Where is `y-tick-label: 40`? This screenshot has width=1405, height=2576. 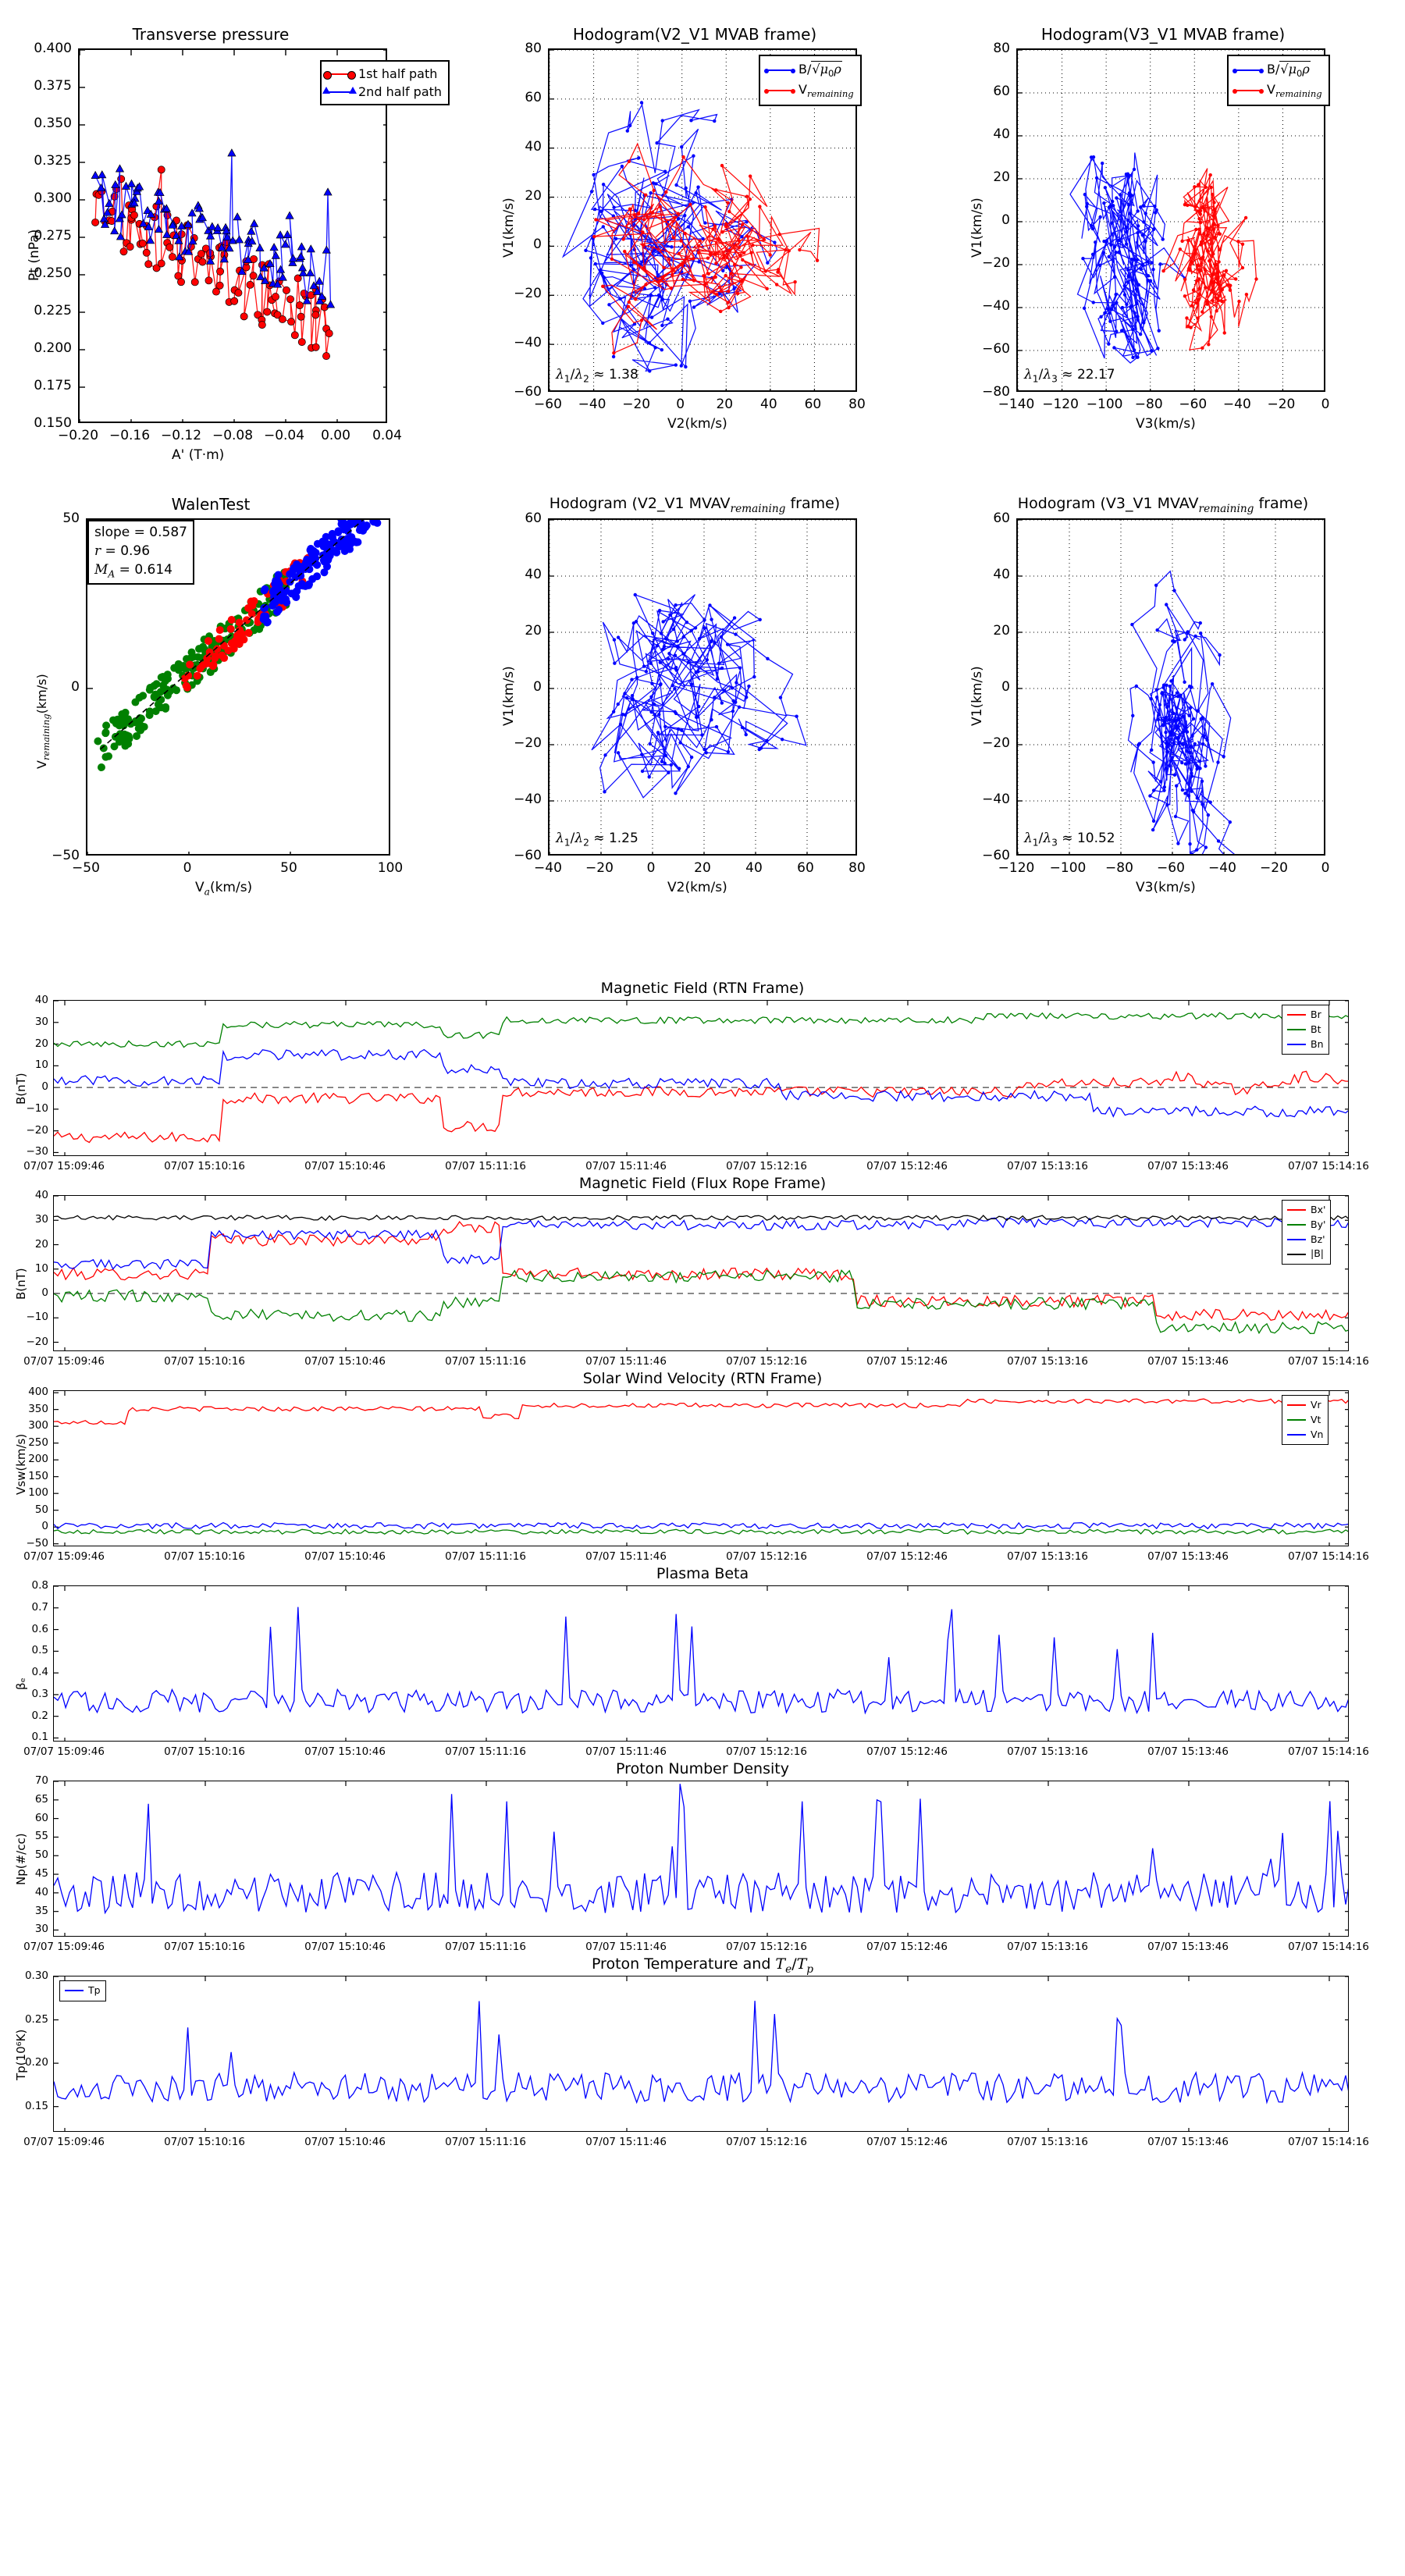
y-tick-label: 40 is located at coordinates (41, 1195).